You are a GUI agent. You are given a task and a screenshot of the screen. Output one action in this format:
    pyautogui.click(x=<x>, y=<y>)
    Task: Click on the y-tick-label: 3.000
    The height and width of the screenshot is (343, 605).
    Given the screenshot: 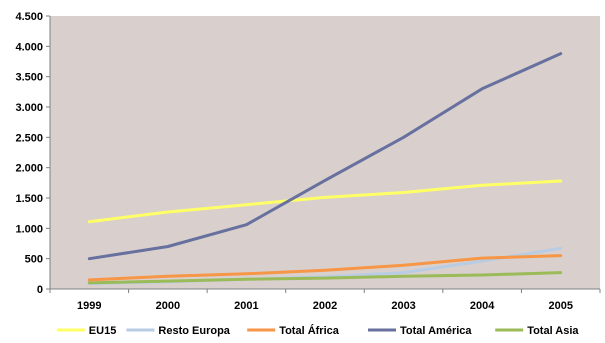 What is the action you would take?
    pyautogui.click(x=29, y=108)
    